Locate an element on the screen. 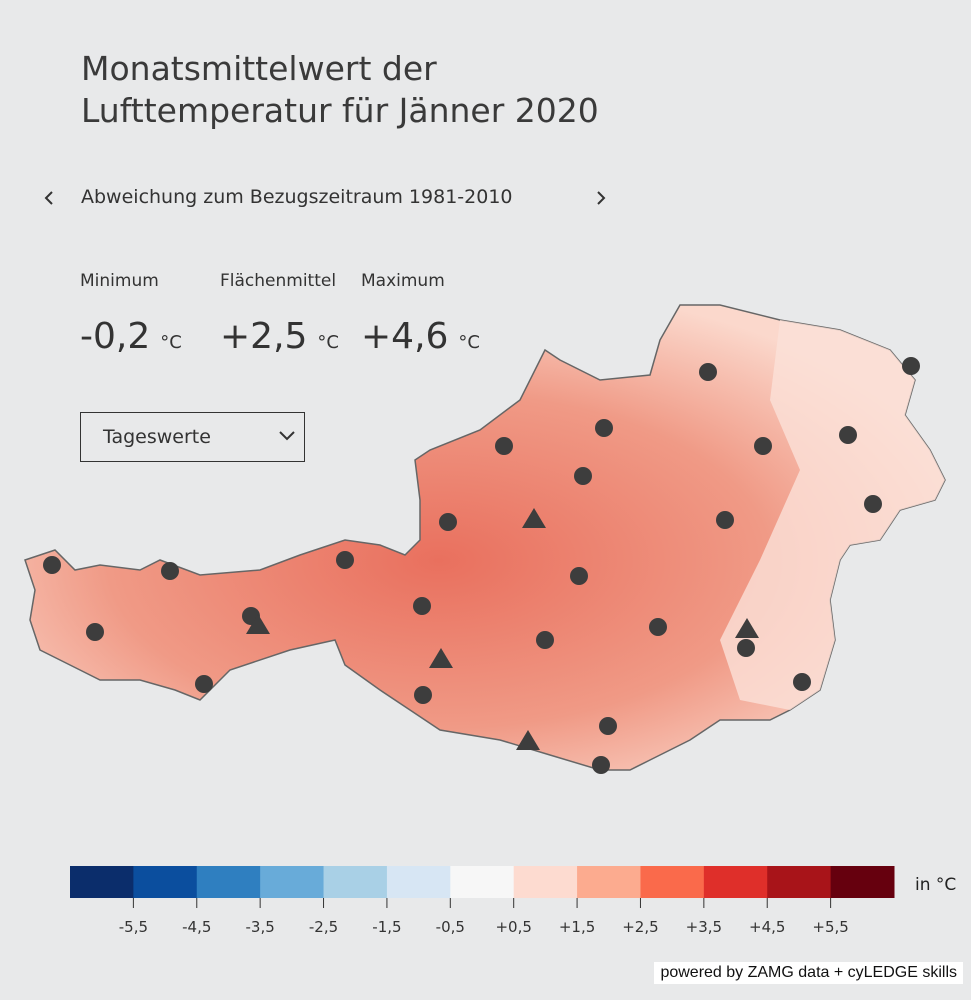  stat-label: Maximum is located at coordinates (403, 281).